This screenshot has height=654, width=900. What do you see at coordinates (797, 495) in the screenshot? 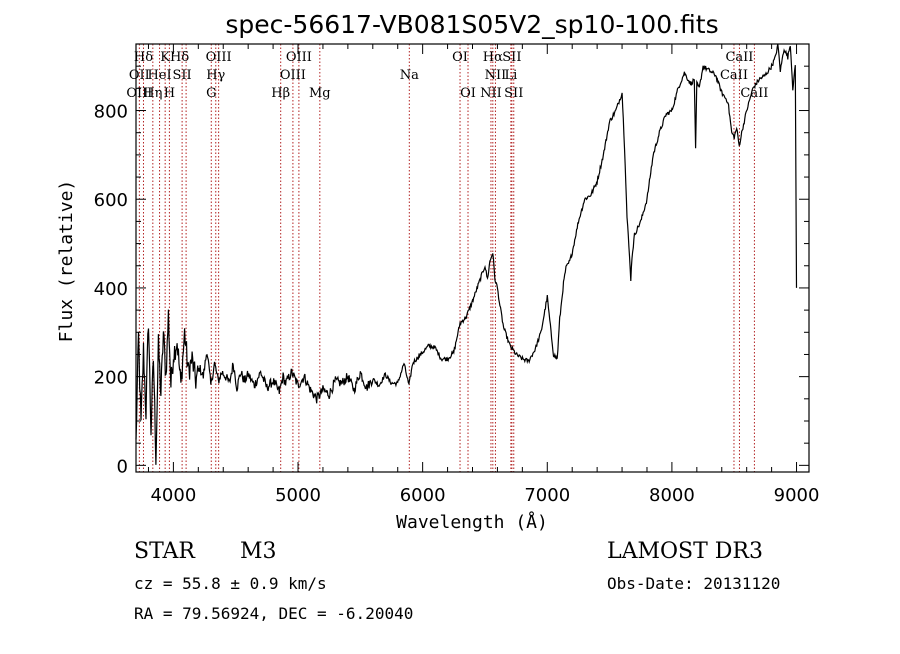
I see `x-tick-label: 9000` at bounding box center [797, 495].